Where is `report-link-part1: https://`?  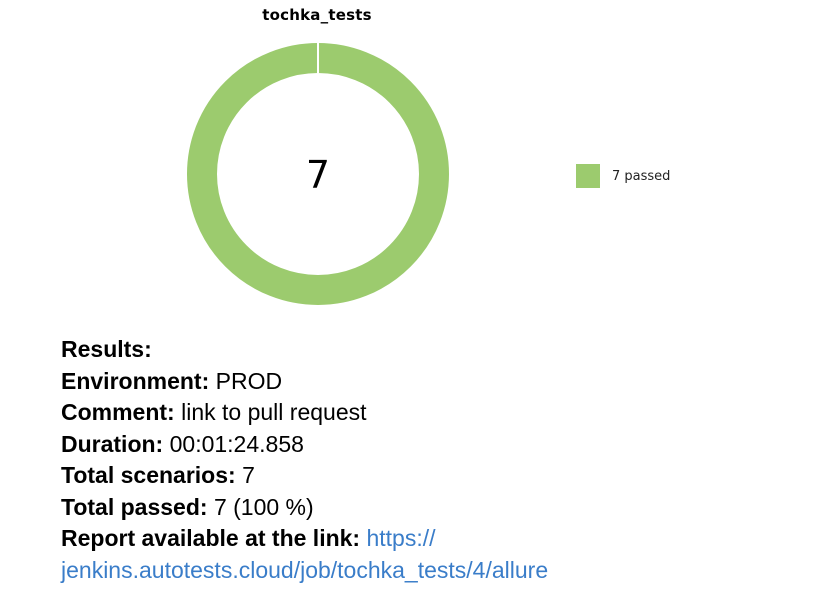 report-link-part1: https:// is located at coordinates (401, 538).